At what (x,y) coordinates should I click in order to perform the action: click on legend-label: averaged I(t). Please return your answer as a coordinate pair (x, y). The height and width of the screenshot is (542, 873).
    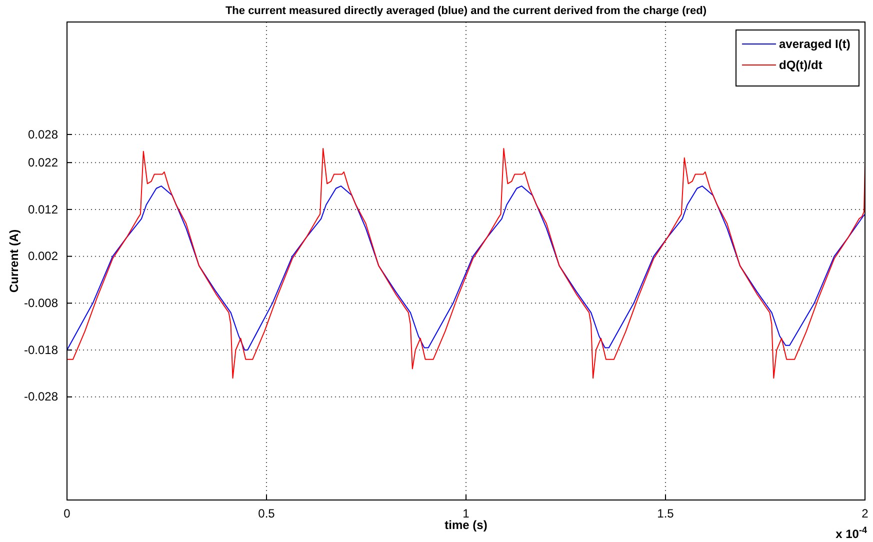
    Looking at the image, I should click on (814, 44).